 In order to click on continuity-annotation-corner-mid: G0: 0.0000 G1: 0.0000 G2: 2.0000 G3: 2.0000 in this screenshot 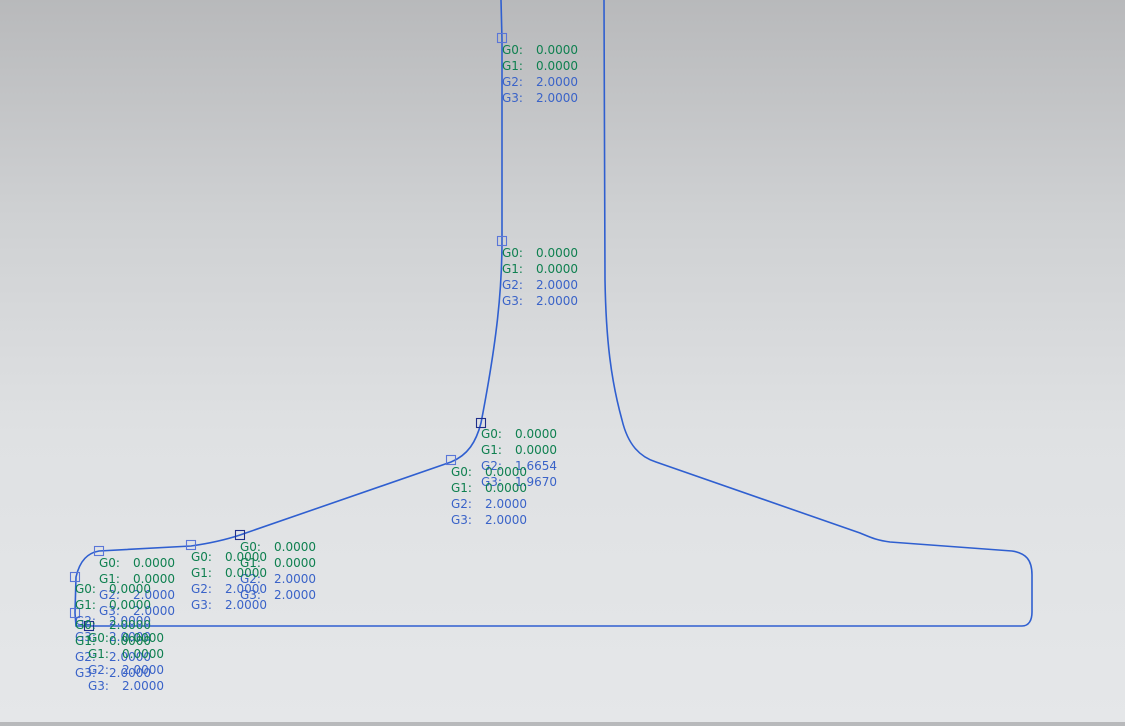, I will do `click(113, 613)`.